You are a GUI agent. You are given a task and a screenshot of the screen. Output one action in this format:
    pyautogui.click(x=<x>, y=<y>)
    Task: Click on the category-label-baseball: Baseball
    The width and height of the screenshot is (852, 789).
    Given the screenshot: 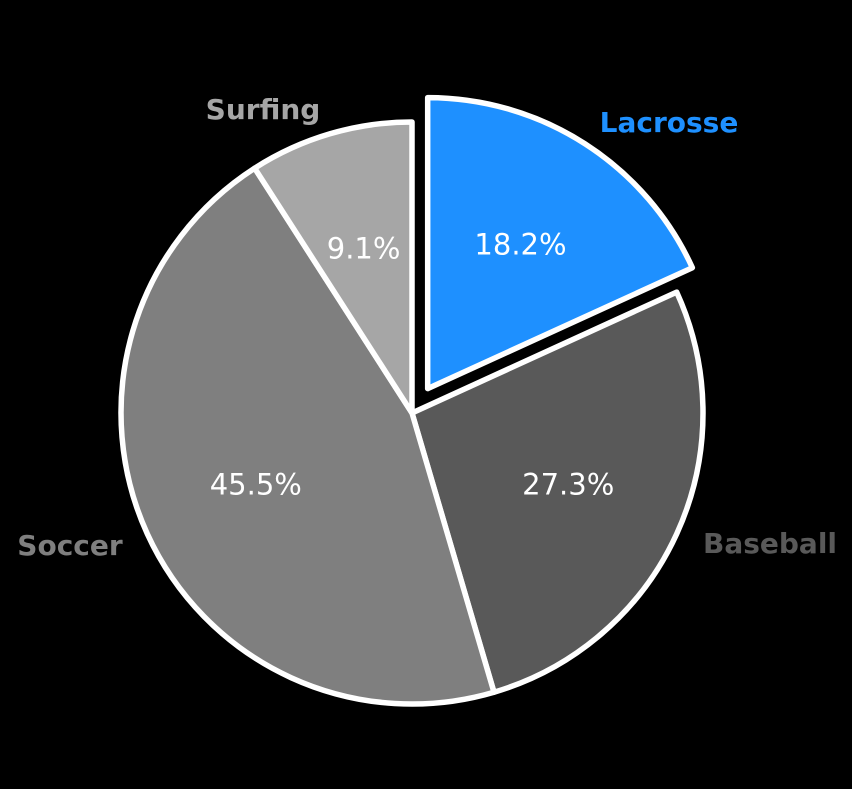 What is the action you would take?
    pyautogui.click(x=770, y=543)
    